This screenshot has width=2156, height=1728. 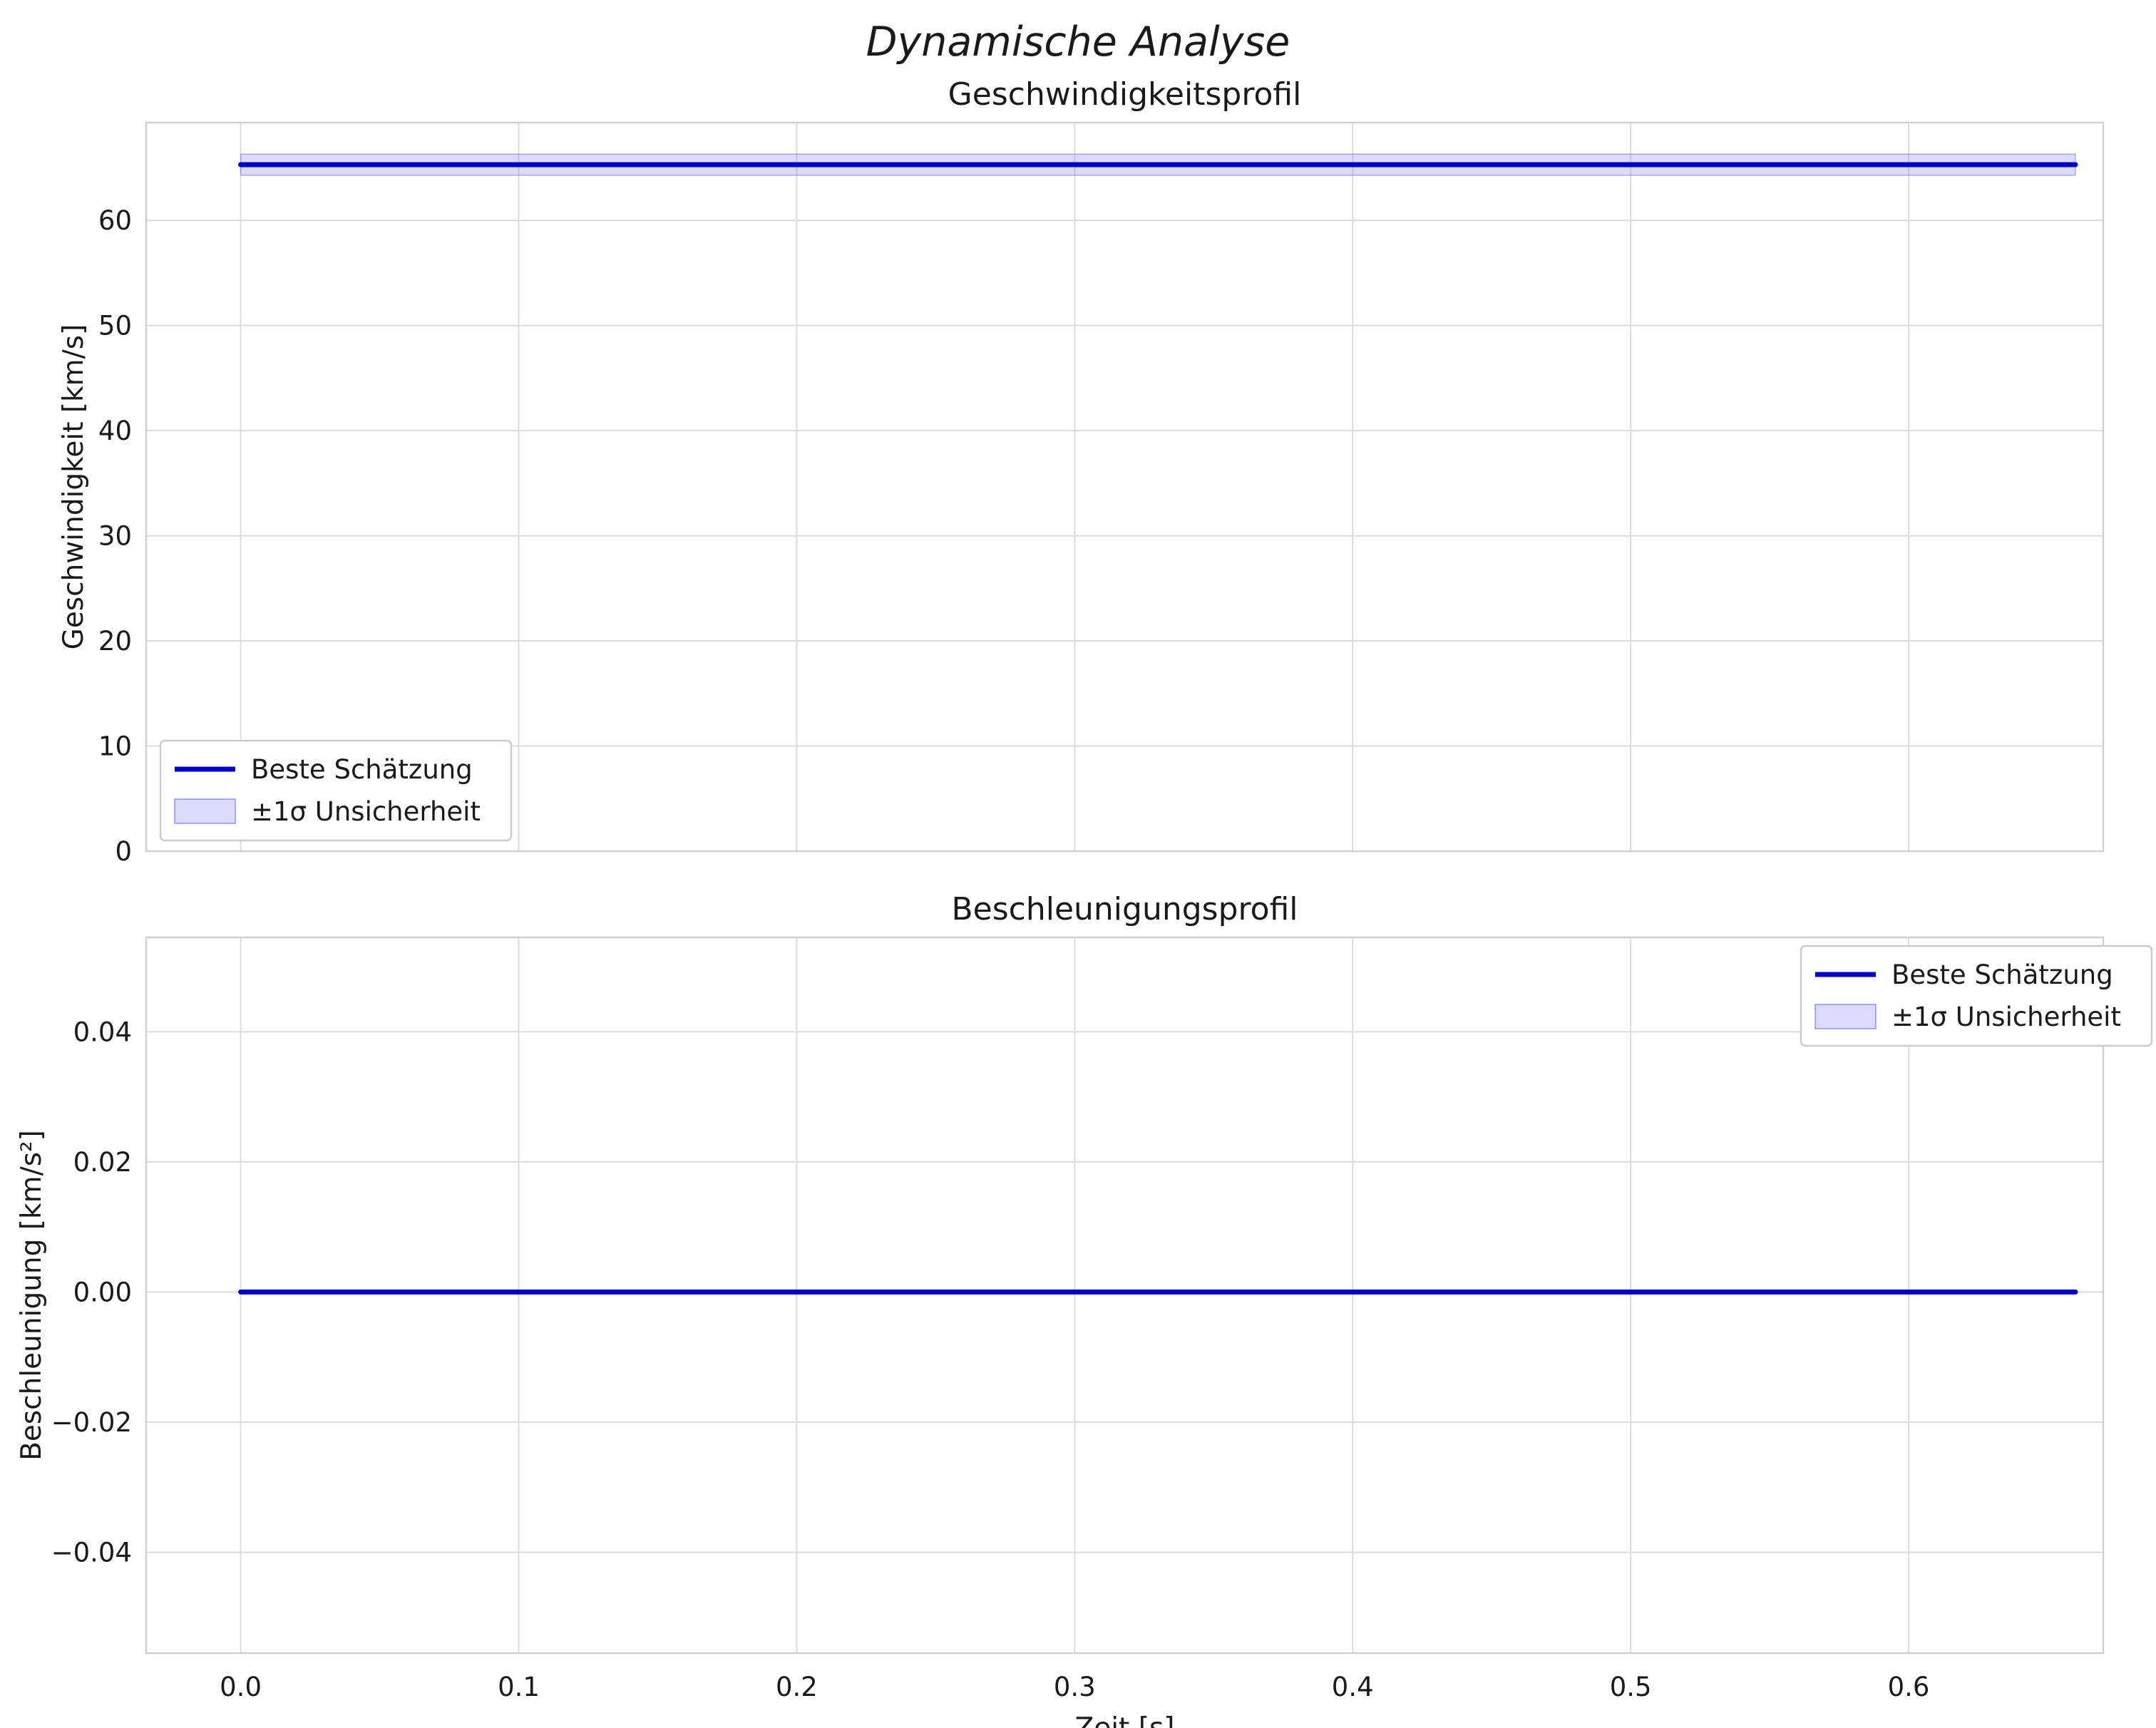 What do you see at coordinates (1631, 1687) in the screenshot?
I see `x-tick-label: 0.5` at bounding box center [1631, 1687].